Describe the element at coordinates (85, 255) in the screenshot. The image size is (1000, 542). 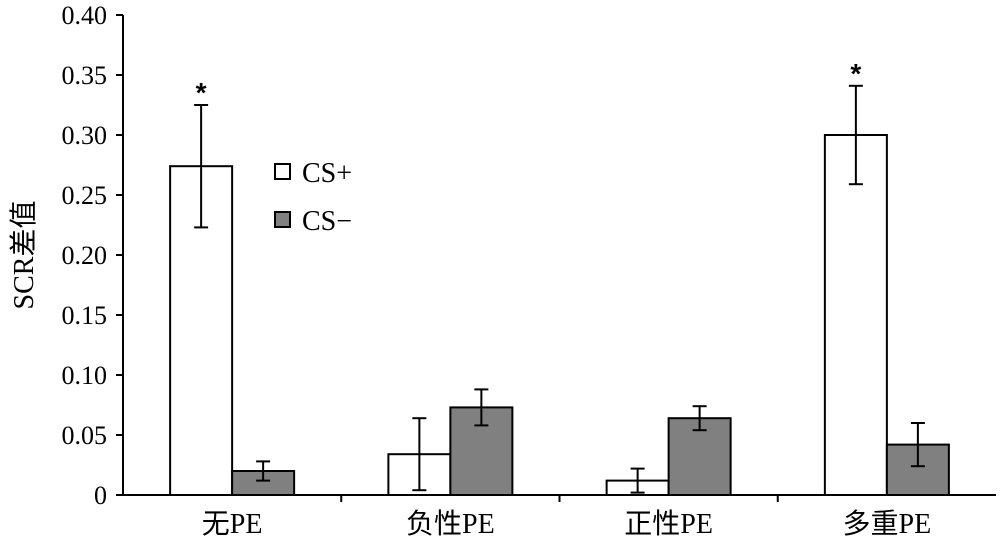
I see `y-tick-label: 0.20` at that location.